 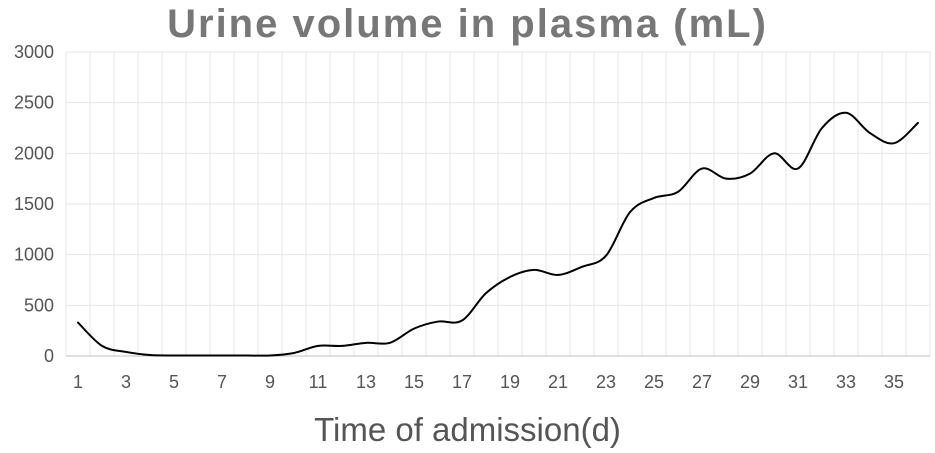 I want to click on x-tick-label: 27, so click(x=702, y=382).